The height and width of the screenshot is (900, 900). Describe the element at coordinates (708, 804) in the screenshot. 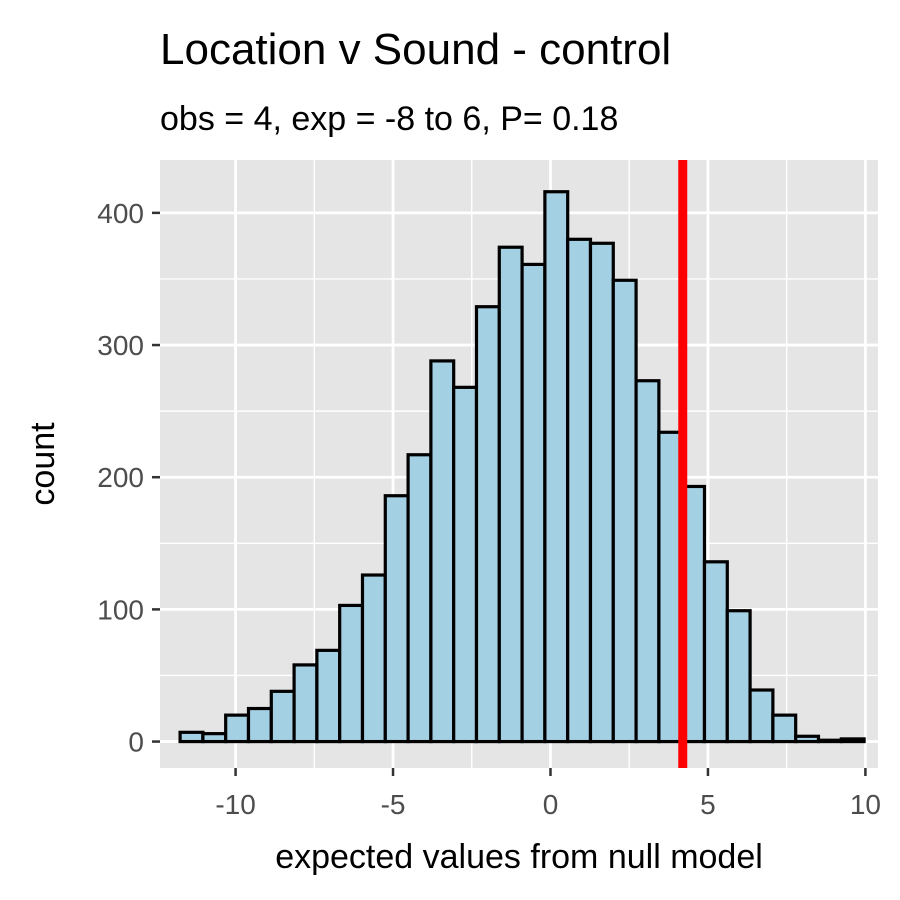

I see `x-tick-label: 5` at that location.